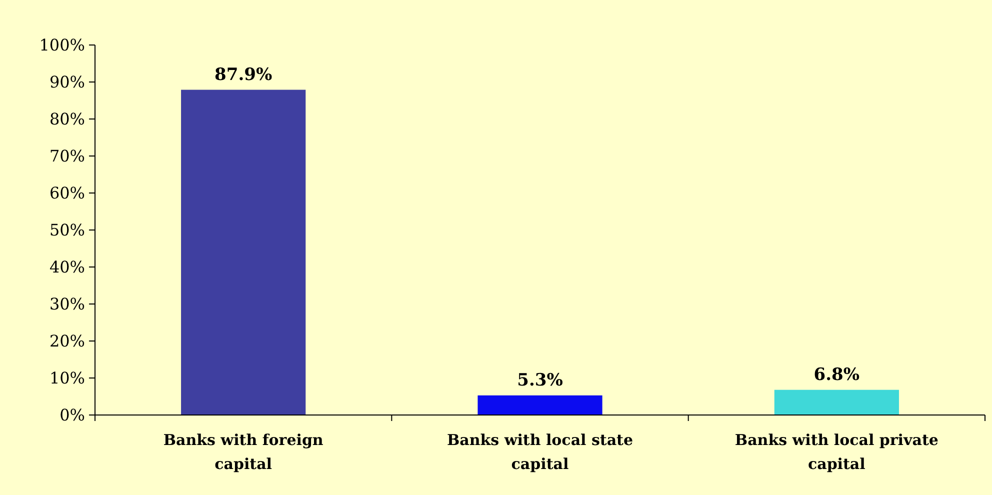 The height and width of the screenshot is (495, 992). Describe the element at coordinates (837, 374) in the screenshot. I see `data-label: 6.8%` at that location.